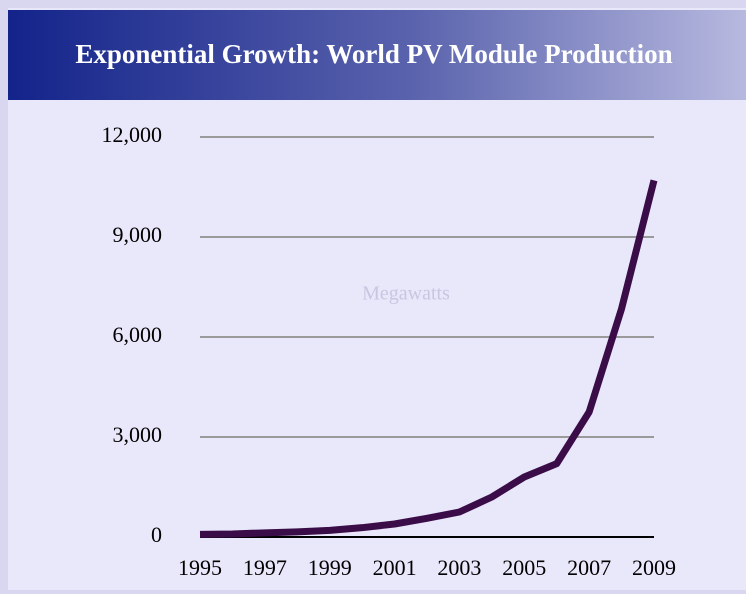 This screenshot has width=746, height=594. I want to click on x-tick-label: 2009, so click(654, 567).